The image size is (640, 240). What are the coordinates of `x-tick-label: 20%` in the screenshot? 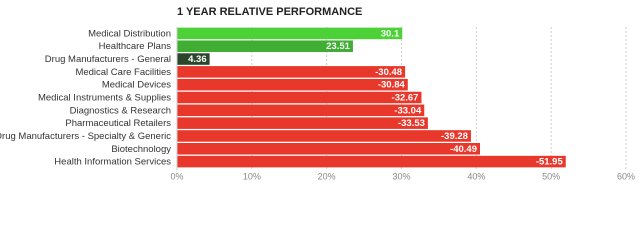 It's located at (327, 176).